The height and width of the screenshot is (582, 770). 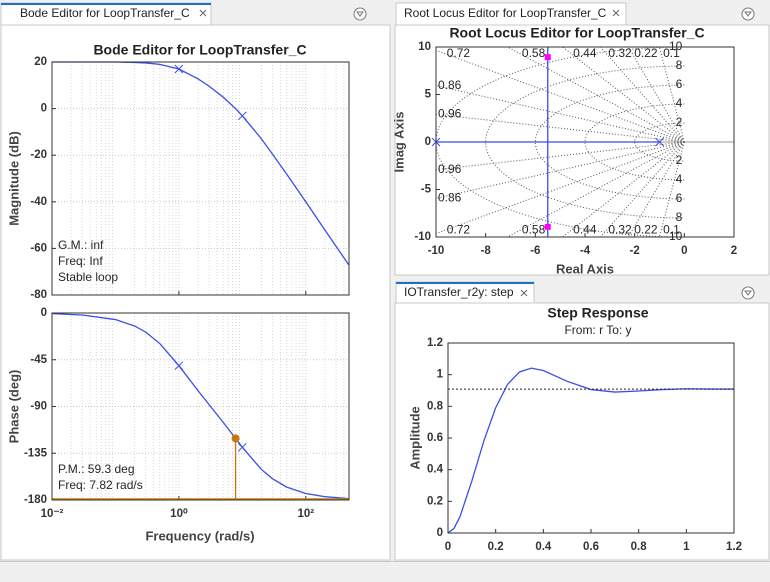 What do you see at coordinates (435, 438) in the screenshot?
I see `y-tick-label: 0.6` at bounding box center [435, 438].